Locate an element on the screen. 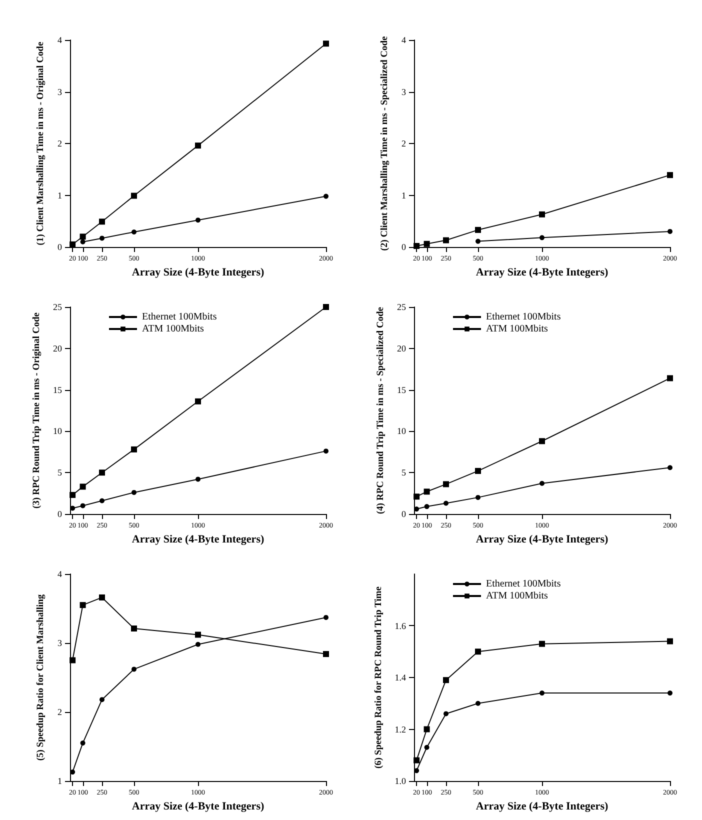  y-axis-title: (2) Client Marshalling Time in ms - Specialized Code is located at coordinates (385, 143).